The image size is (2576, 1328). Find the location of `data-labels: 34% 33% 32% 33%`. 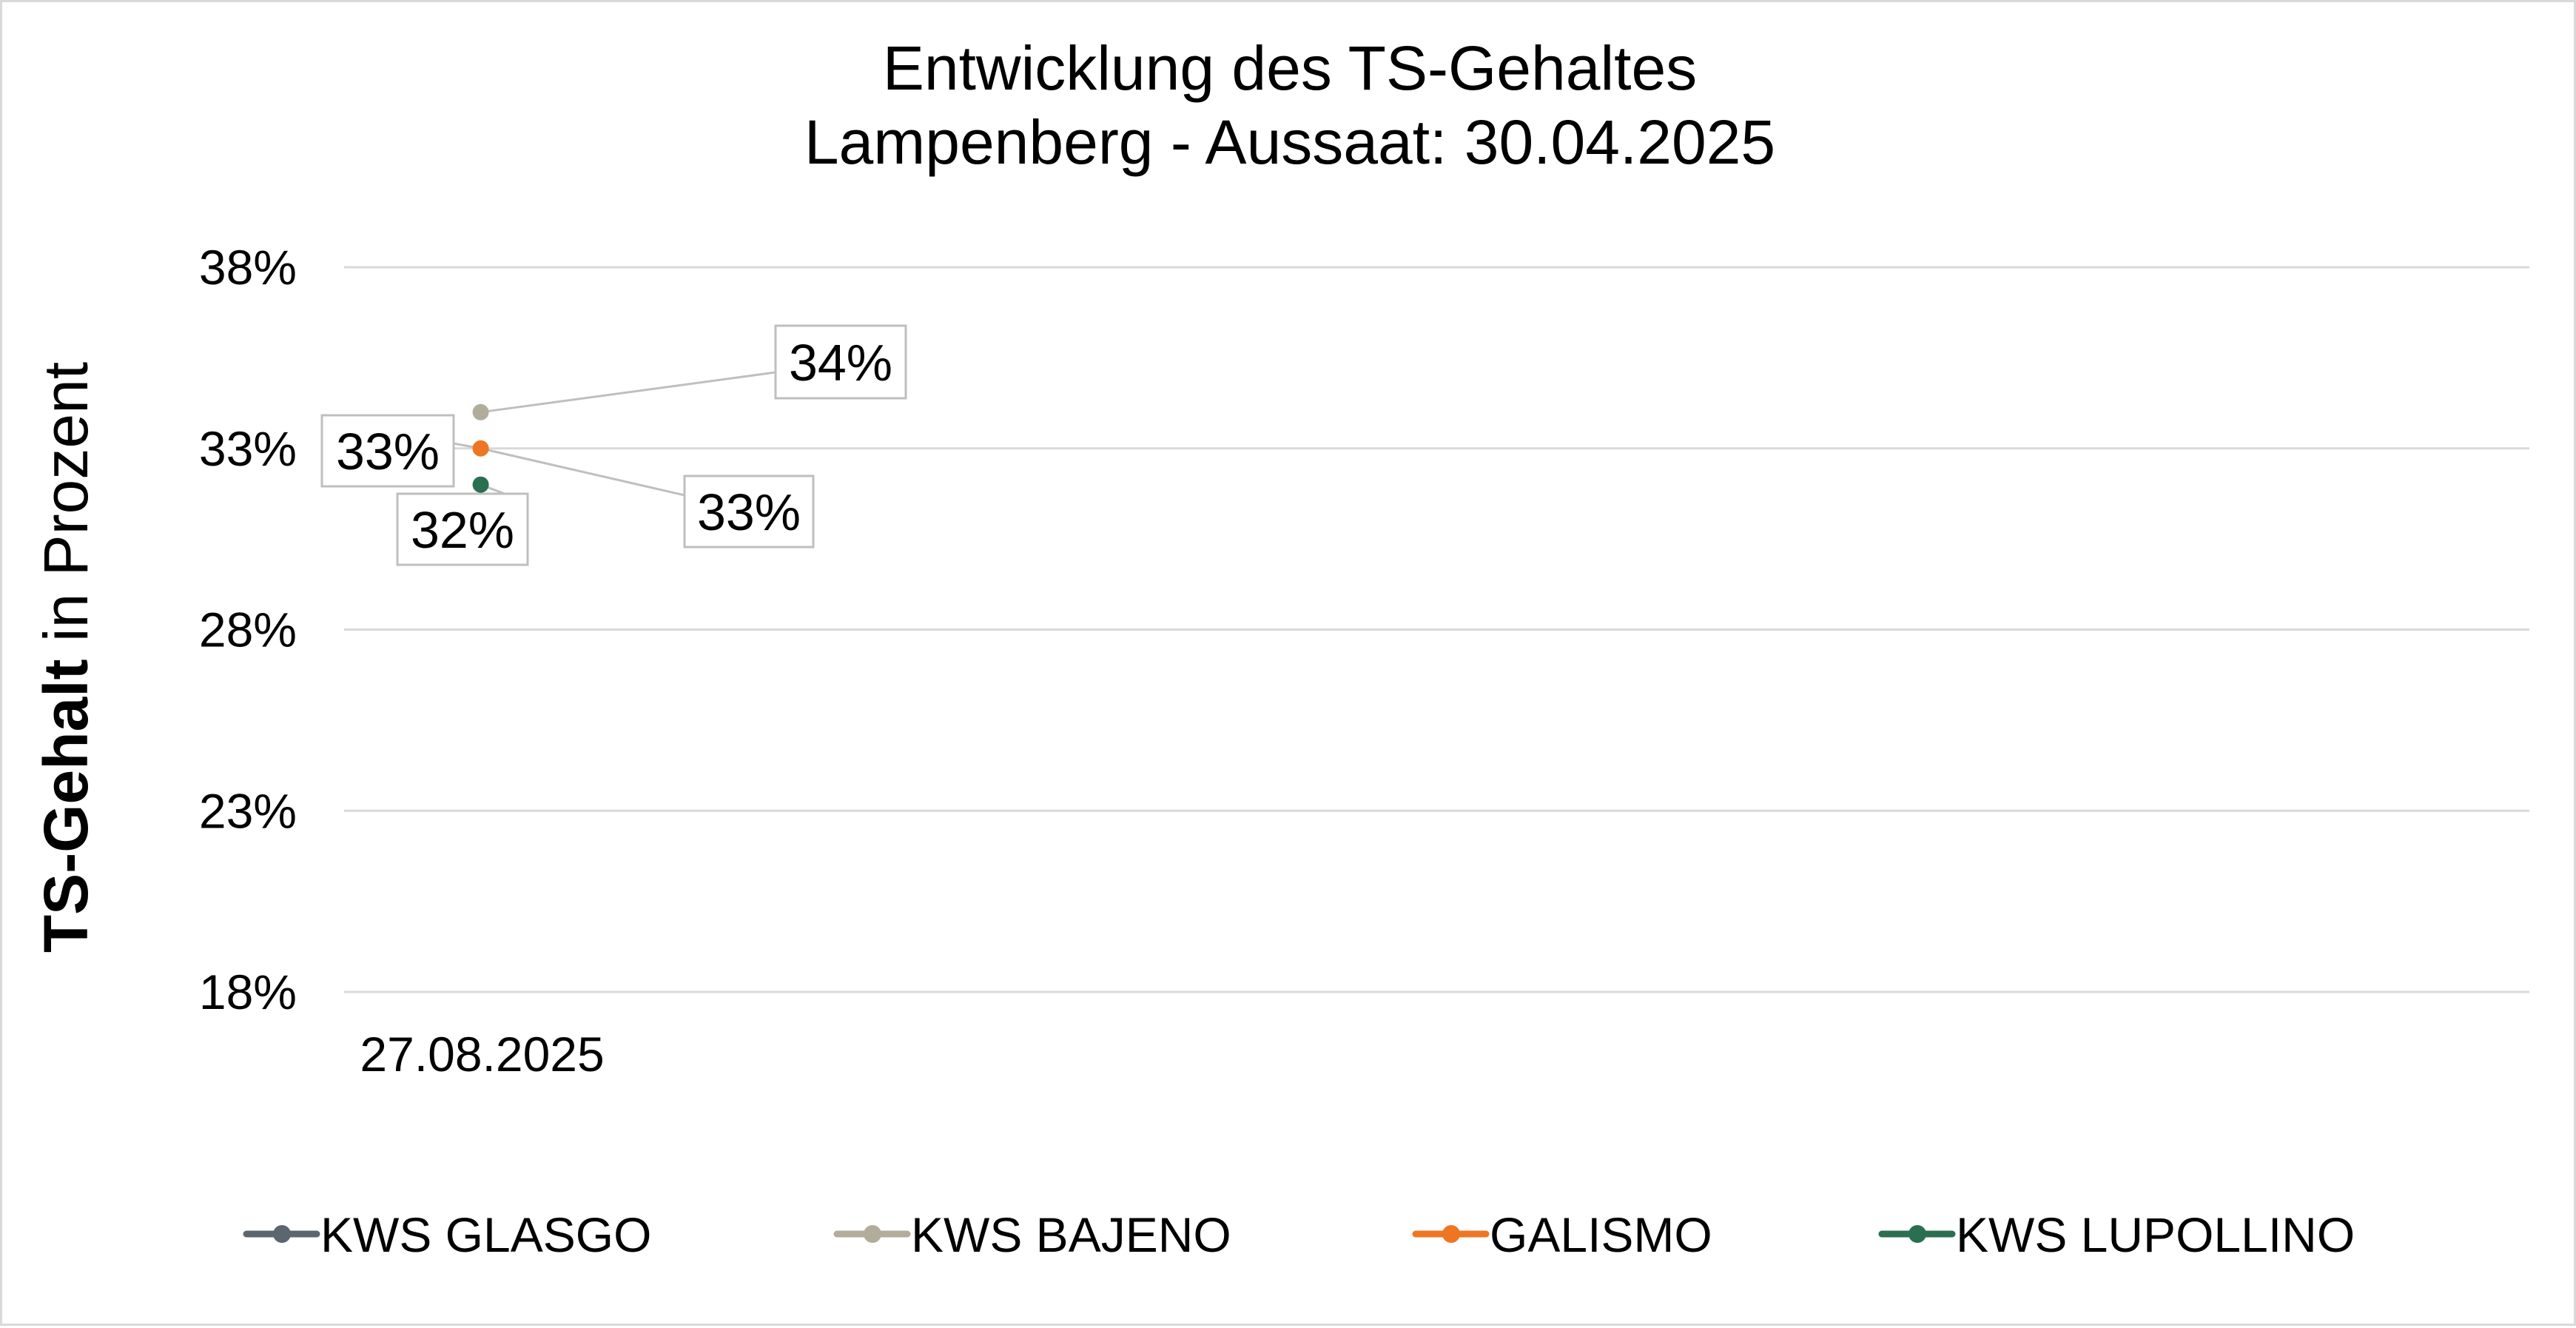

data-labels: 34% 33% 32% 33% is located at coordinates (613, 445).